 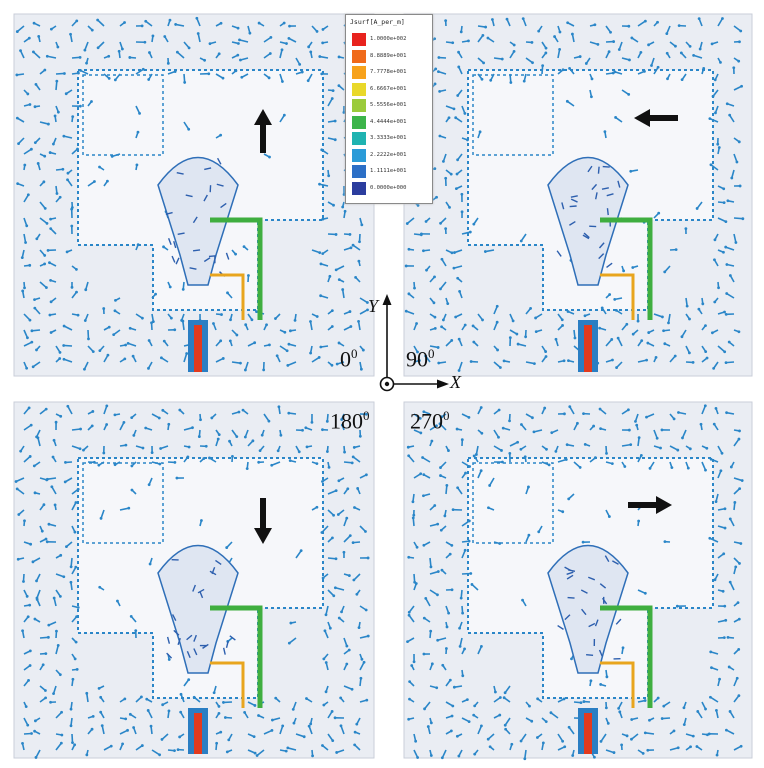 I want to click on coordinate-axes: Y X, so click(x=424, y=345).